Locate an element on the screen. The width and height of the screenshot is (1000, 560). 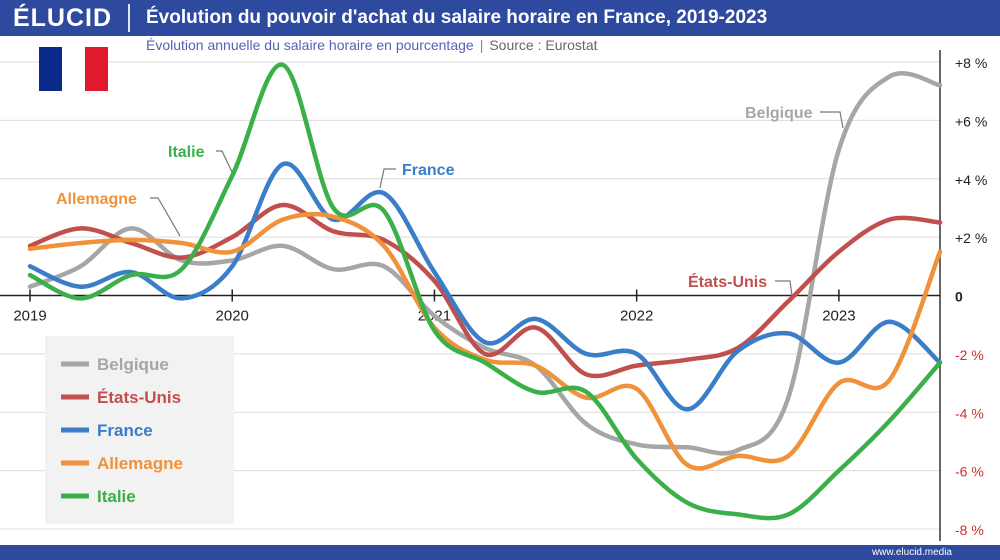
y-tick-label: -6 % is located at coordinates (969, 472).